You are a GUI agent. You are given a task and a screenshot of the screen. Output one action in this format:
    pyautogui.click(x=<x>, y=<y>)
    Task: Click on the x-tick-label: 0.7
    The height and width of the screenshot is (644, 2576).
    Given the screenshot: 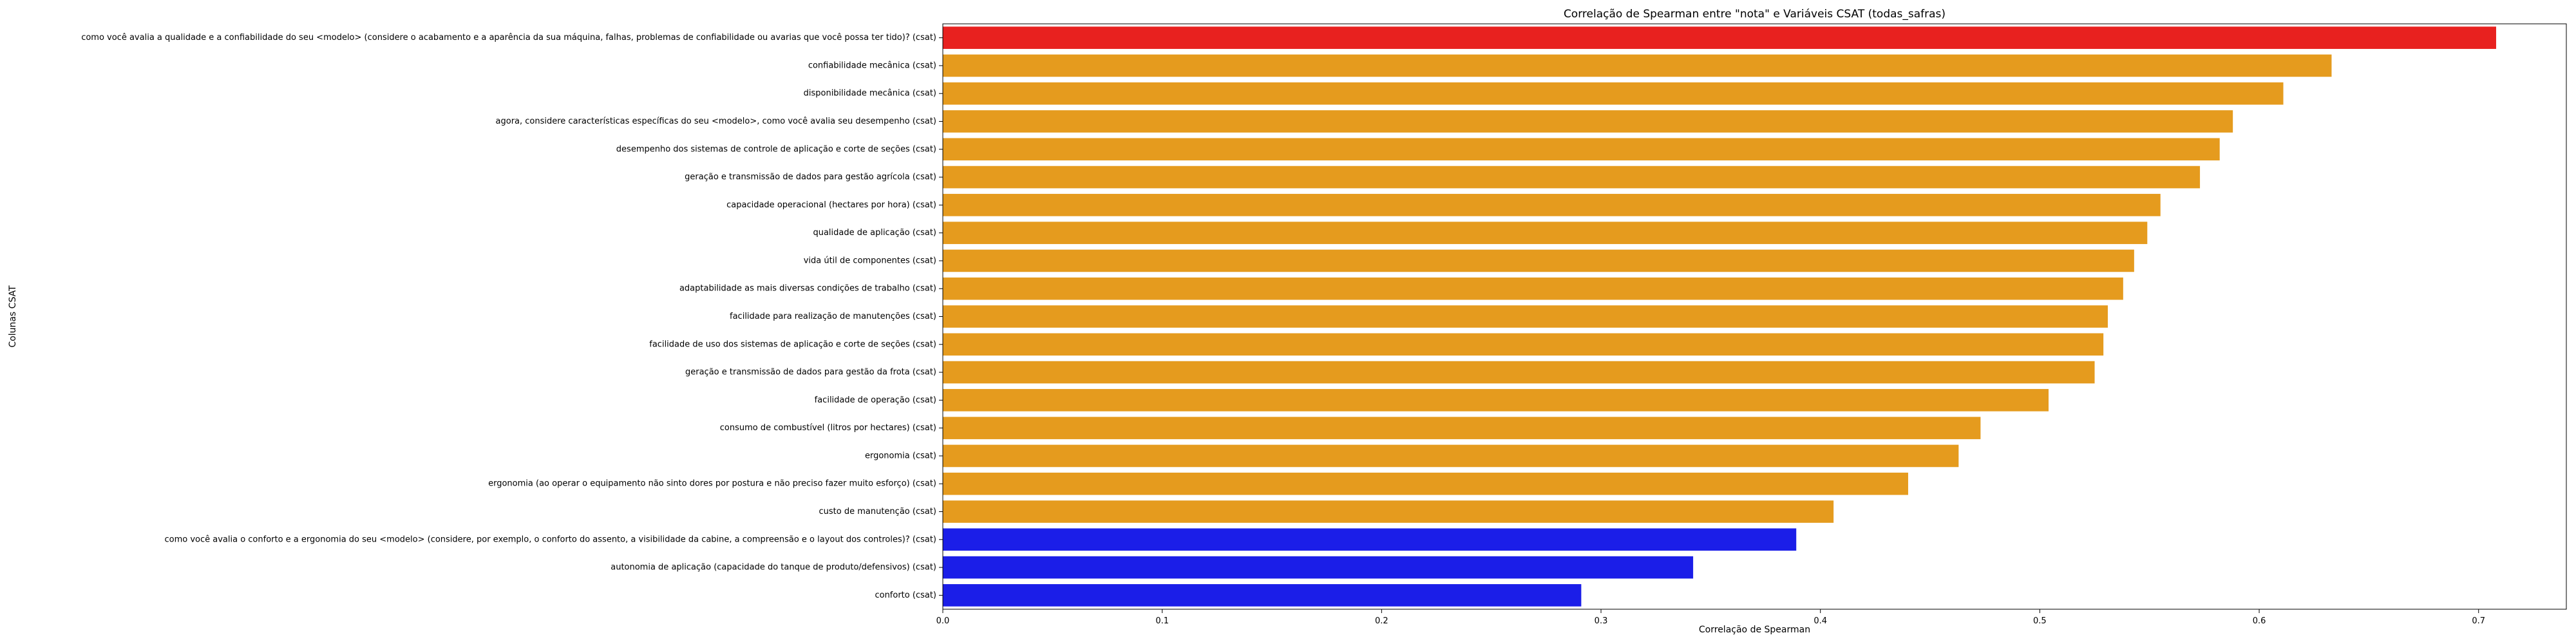 What is the action you would take?
    pyautogui.click(x=2478, y=621)
    